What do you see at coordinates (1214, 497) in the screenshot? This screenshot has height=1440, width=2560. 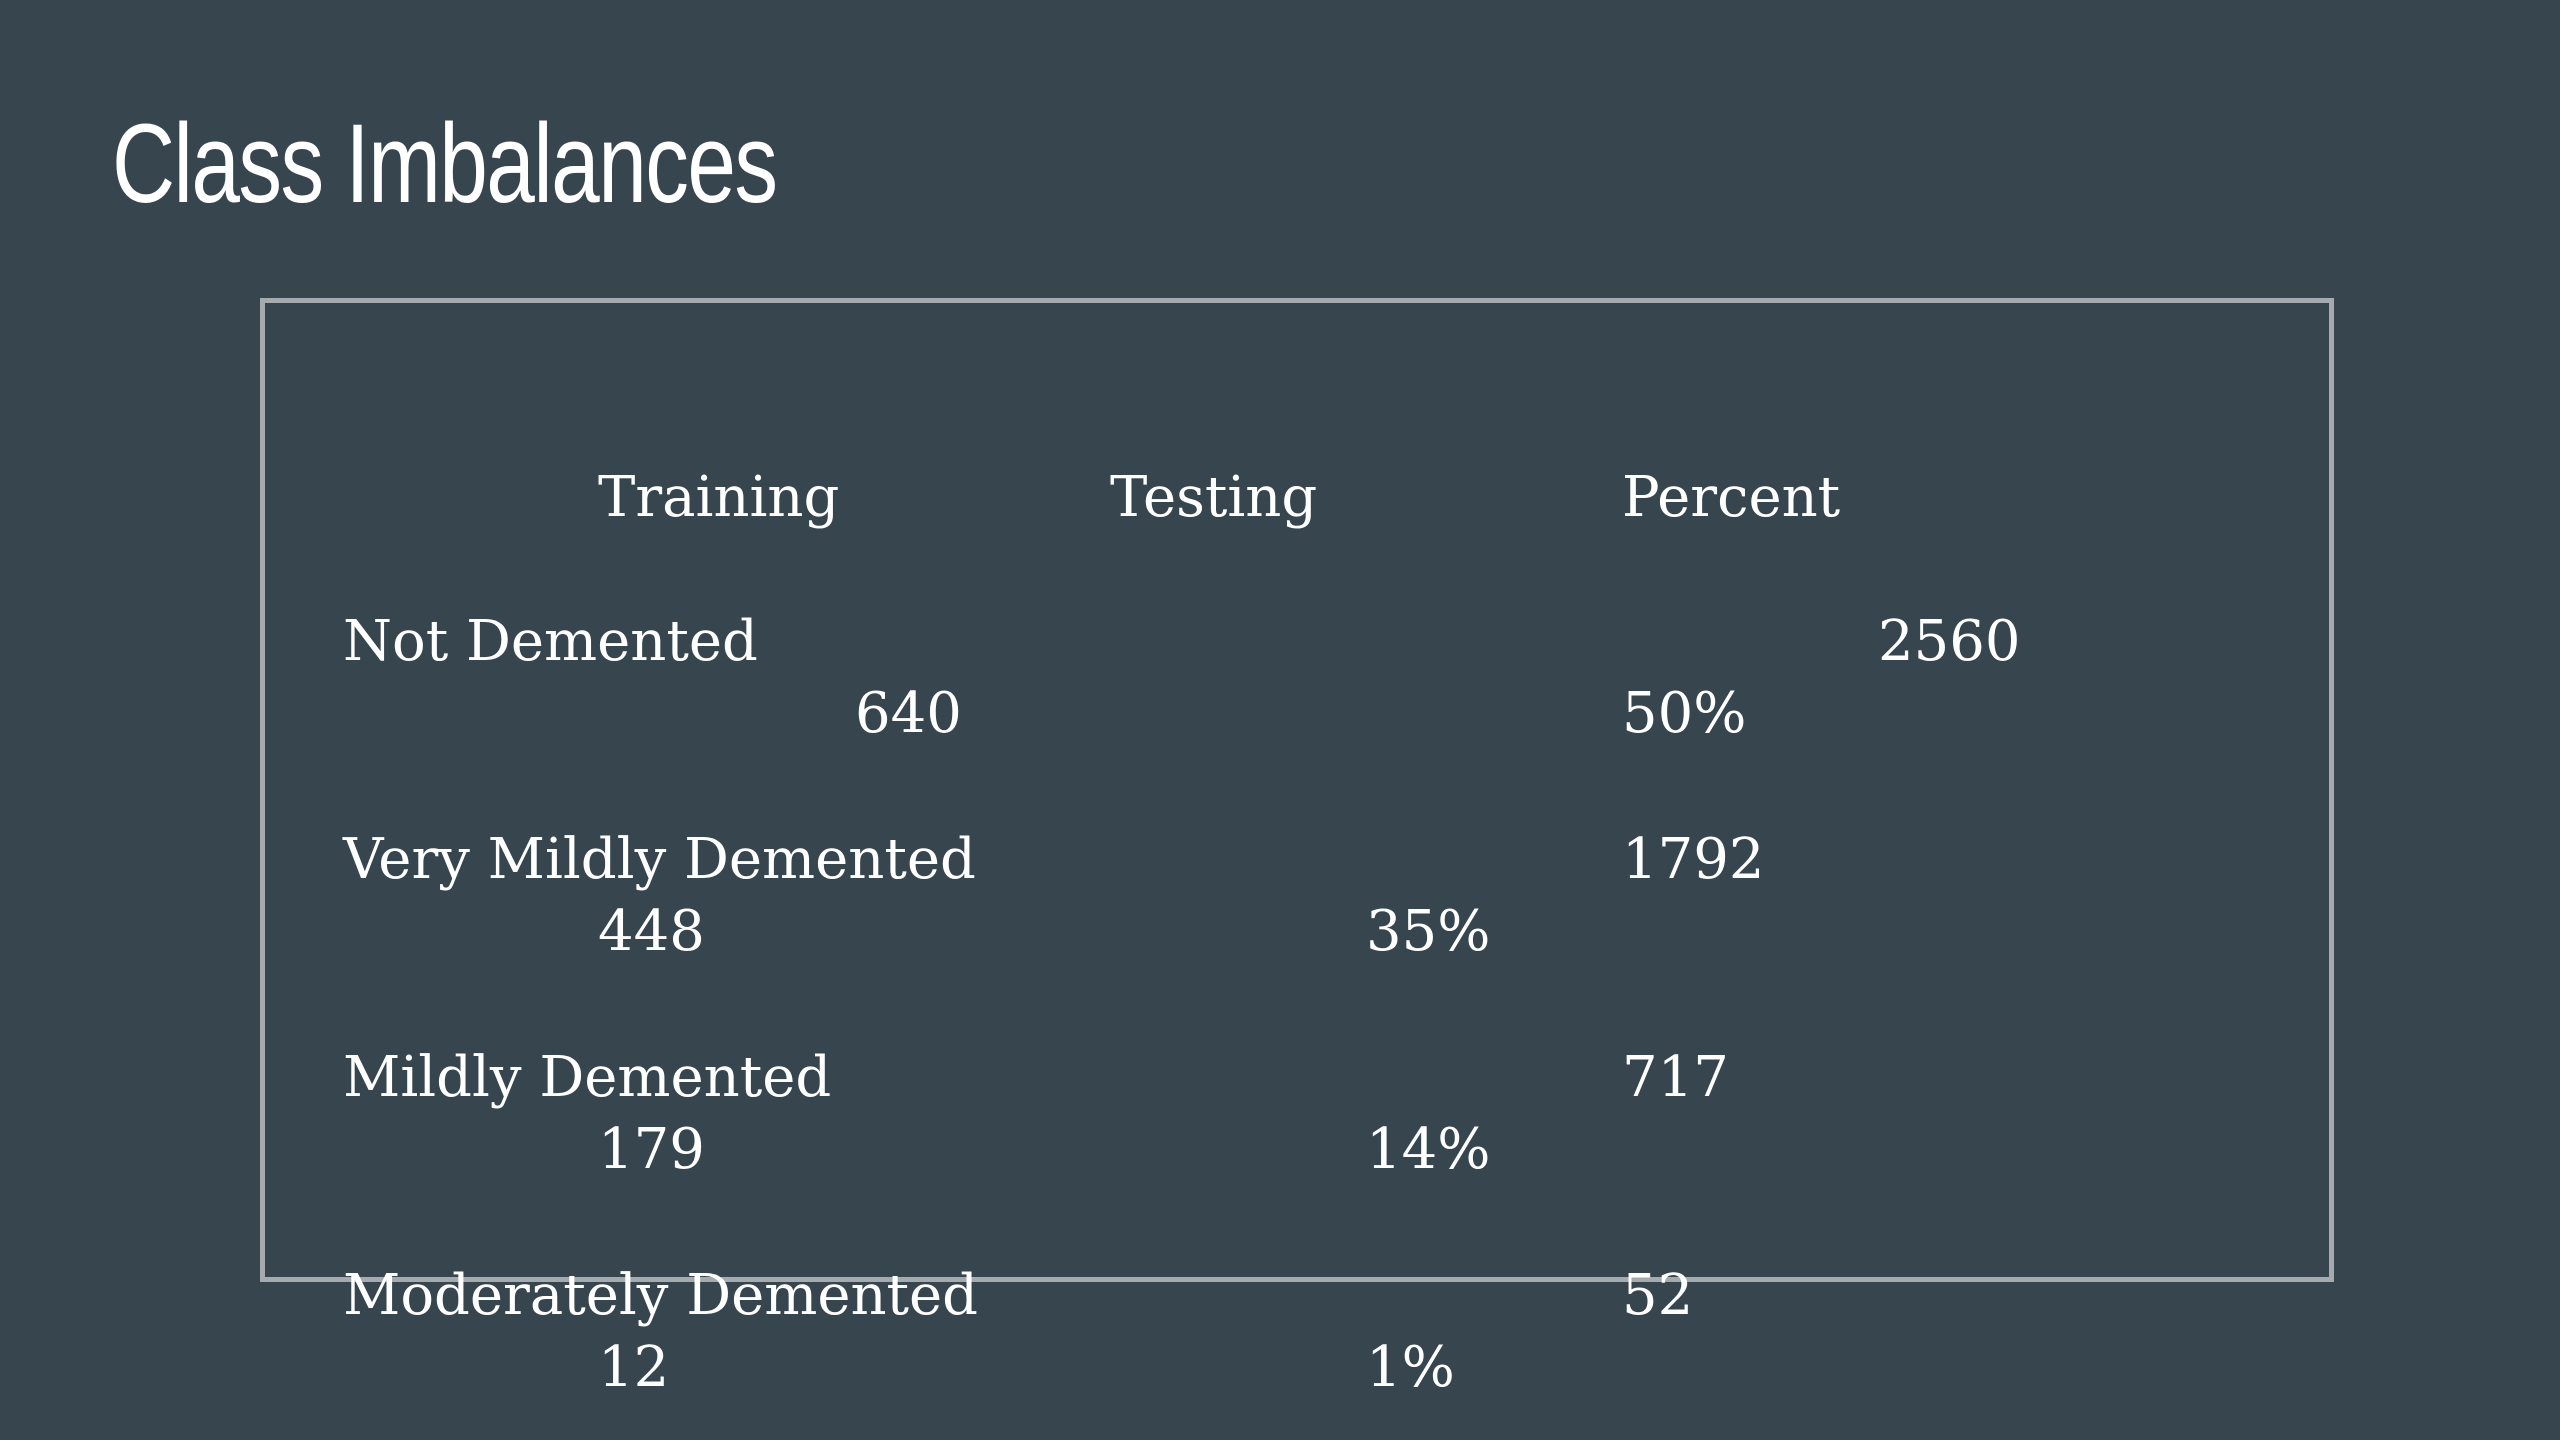 I see `header-testing: Testing` at bounding box center [1214, 497].